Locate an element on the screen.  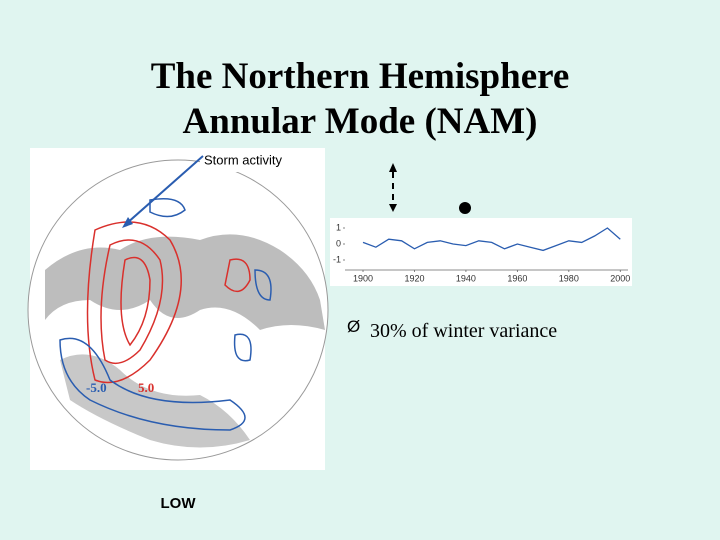
dot is located at coordinates (465, 208).